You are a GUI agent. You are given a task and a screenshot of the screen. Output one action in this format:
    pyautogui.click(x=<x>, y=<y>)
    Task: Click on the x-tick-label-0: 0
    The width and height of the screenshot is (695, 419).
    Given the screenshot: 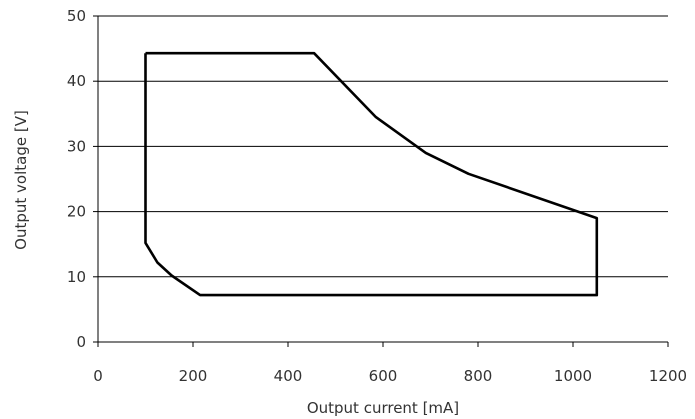 What is the action you would take?
    pyautogui.click(x=98, y=376)
    